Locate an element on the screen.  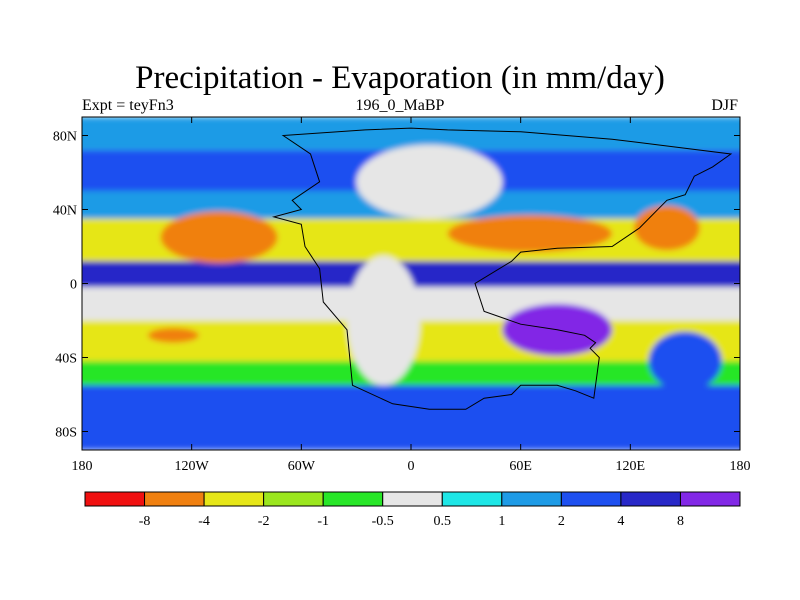
colorbar-label: 8 is located at coordinates (680, 521).